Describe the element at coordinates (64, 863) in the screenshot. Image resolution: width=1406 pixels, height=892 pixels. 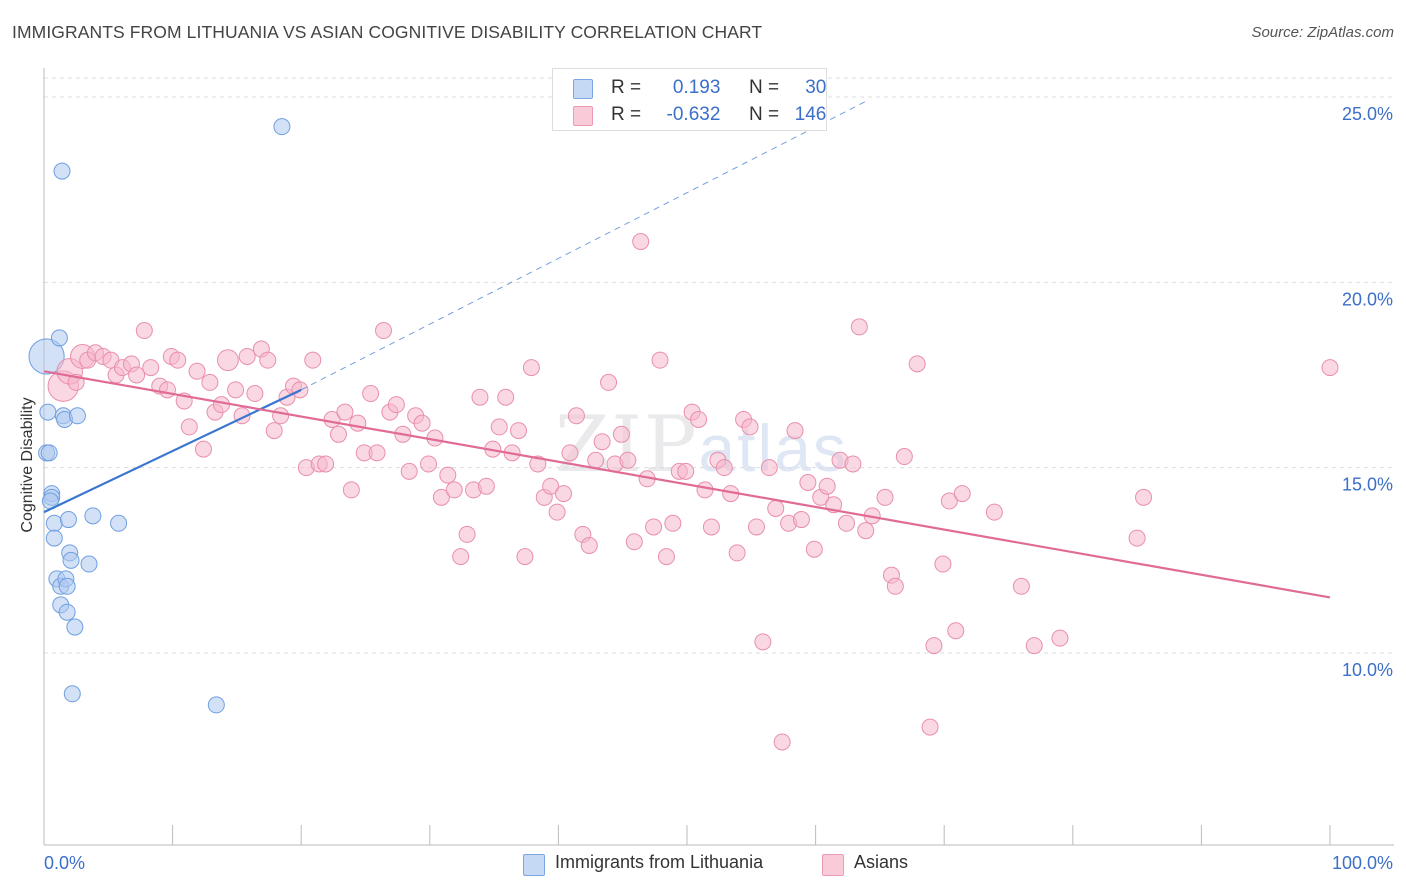
I see `x-tick-label-min: 0.0%` at that location.